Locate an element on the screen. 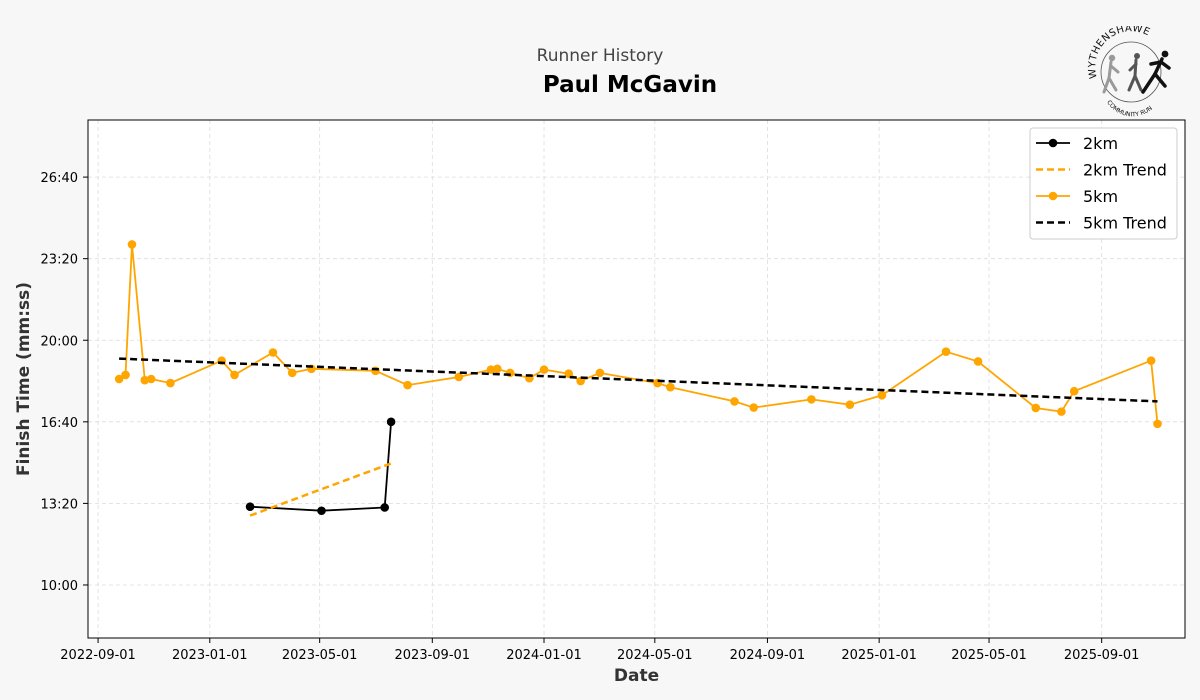 The height and width of the screenshot is (700, 1200). y-tick-label: 26:40 is located at coordinates (59, 178).